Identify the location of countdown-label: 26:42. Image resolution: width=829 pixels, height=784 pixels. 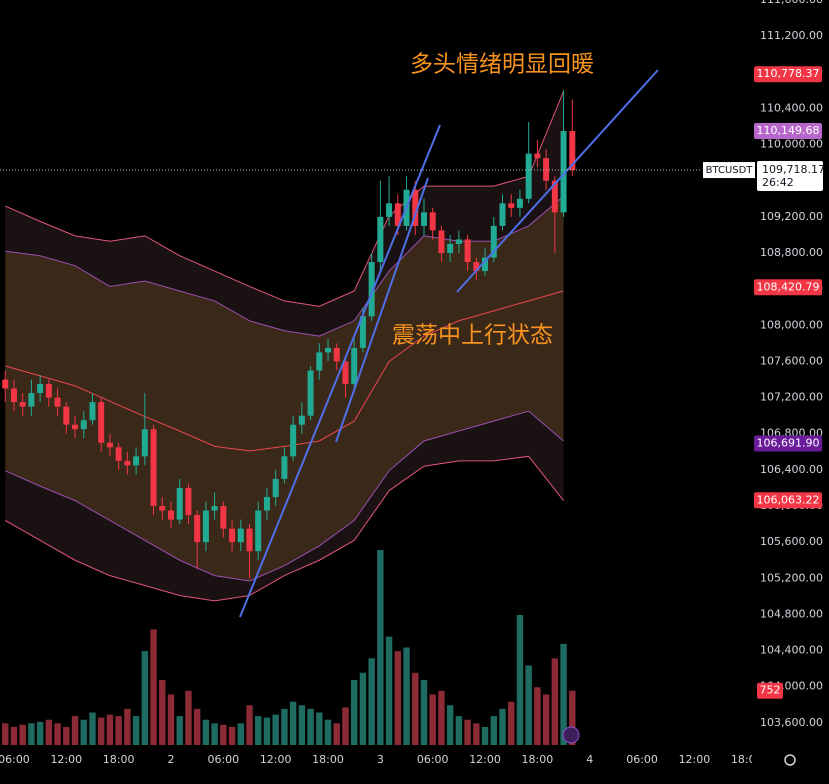
(778, 182).